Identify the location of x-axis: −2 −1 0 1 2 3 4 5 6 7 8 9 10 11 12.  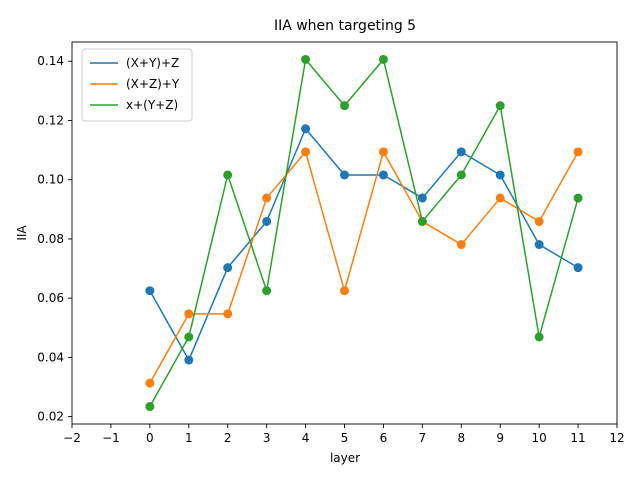
(344, 434).